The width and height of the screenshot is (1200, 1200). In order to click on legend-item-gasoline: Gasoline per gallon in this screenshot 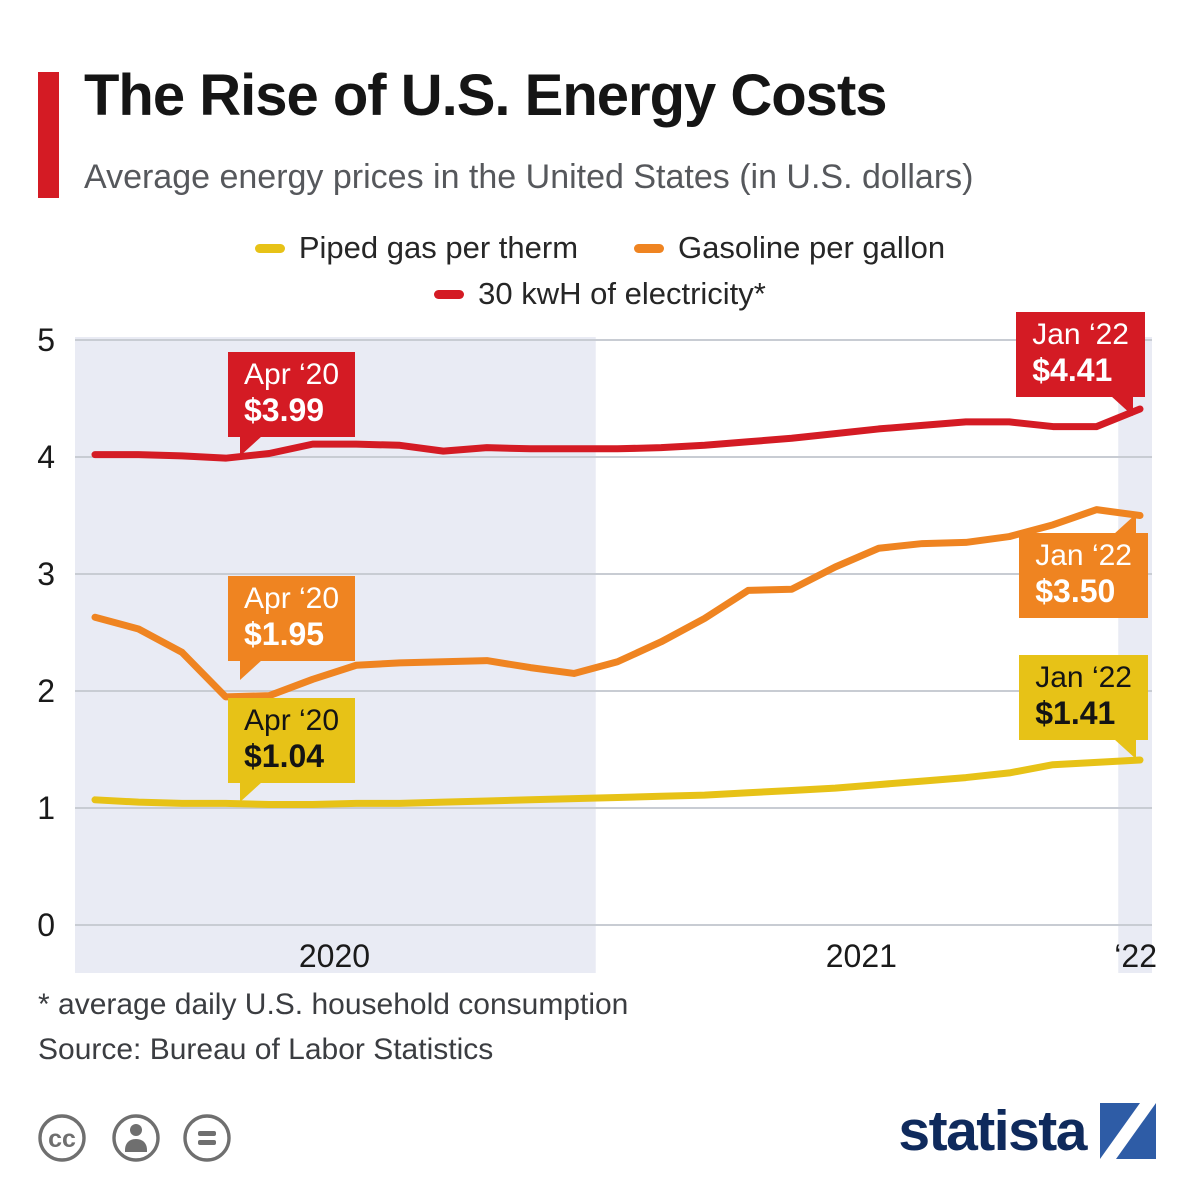, I will do `click(789, 248)`.